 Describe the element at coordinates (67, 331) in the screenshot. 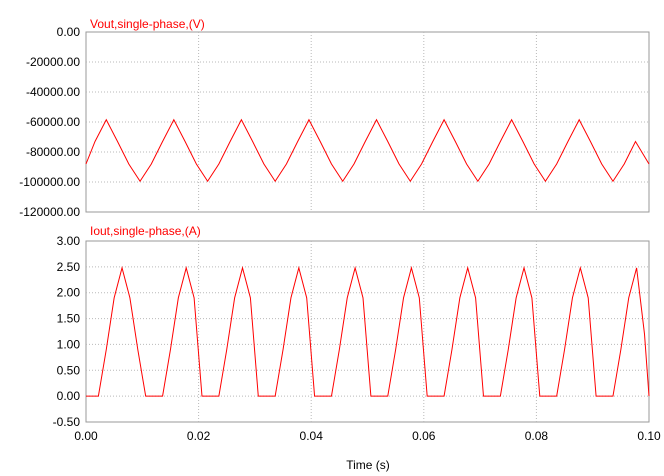

I see `y-axis-iout: 3.00 2.50 2.00 1.50 1.00 0.50 0.00 -0.50` at that location.